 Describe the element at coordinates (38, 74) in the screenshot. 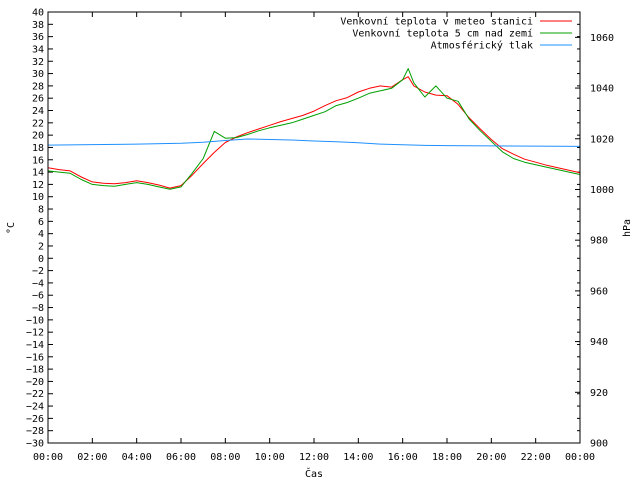

I see `left-tick-label: 30` at that location.